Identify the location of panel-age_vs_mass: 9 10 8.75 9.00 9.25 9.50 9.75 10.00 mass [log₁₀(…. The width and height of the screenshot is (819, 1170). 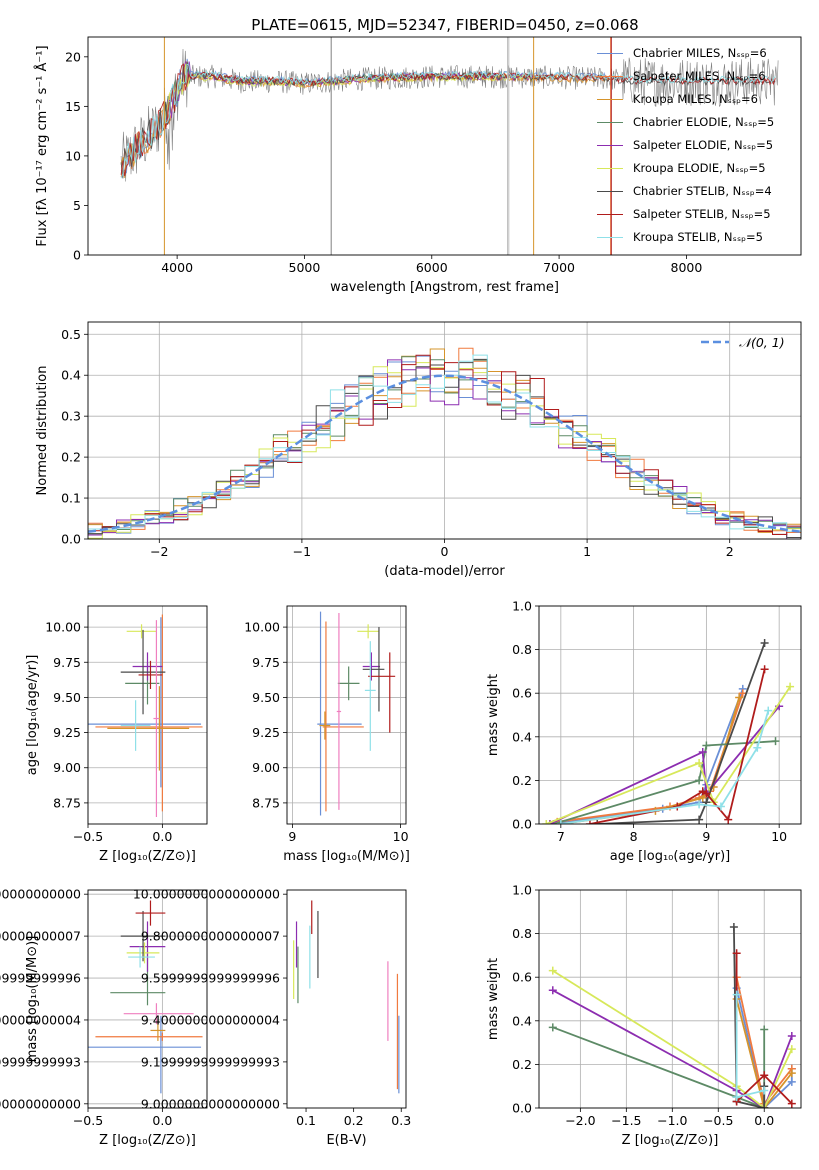
(327, 734).